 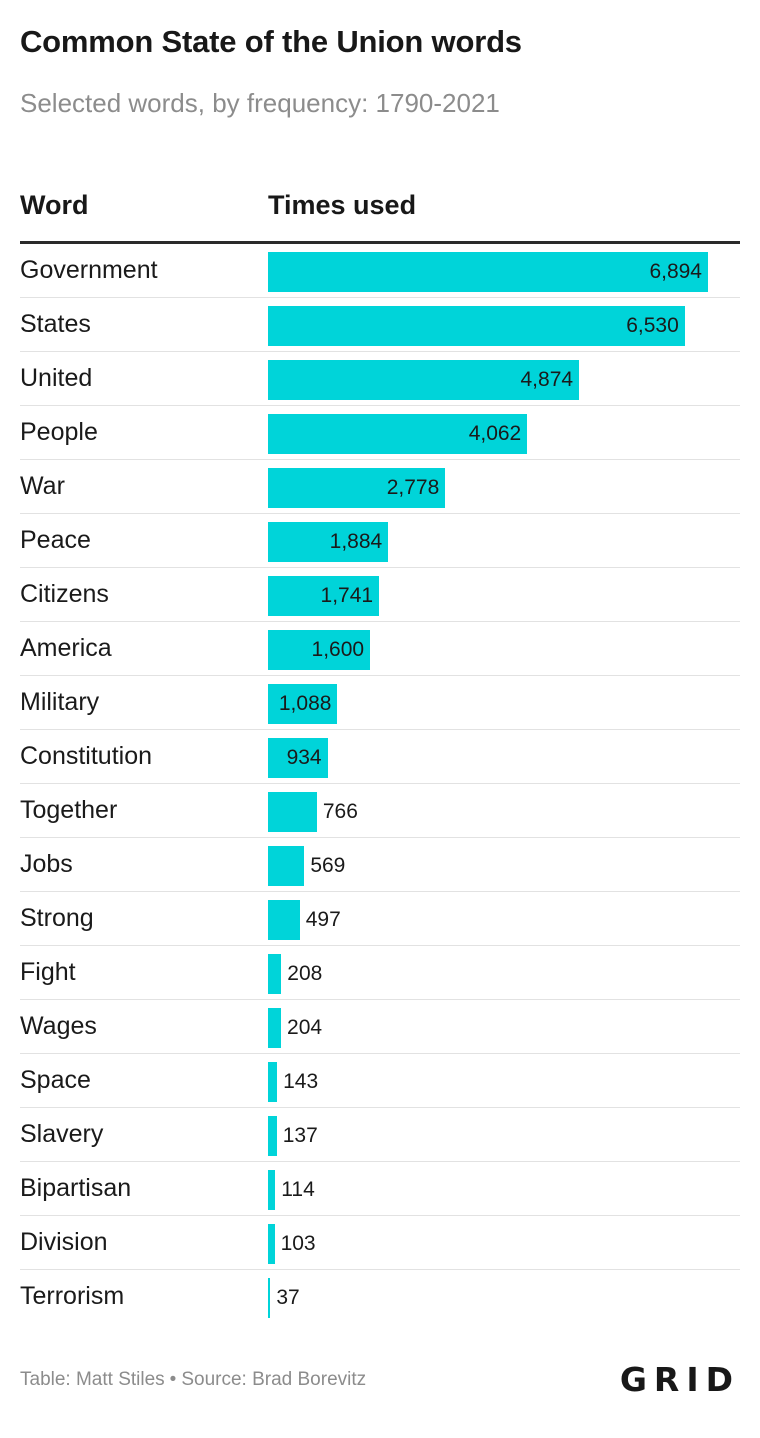 I want to click on table-row: Slavery 137, so click(x=380, y=1135).